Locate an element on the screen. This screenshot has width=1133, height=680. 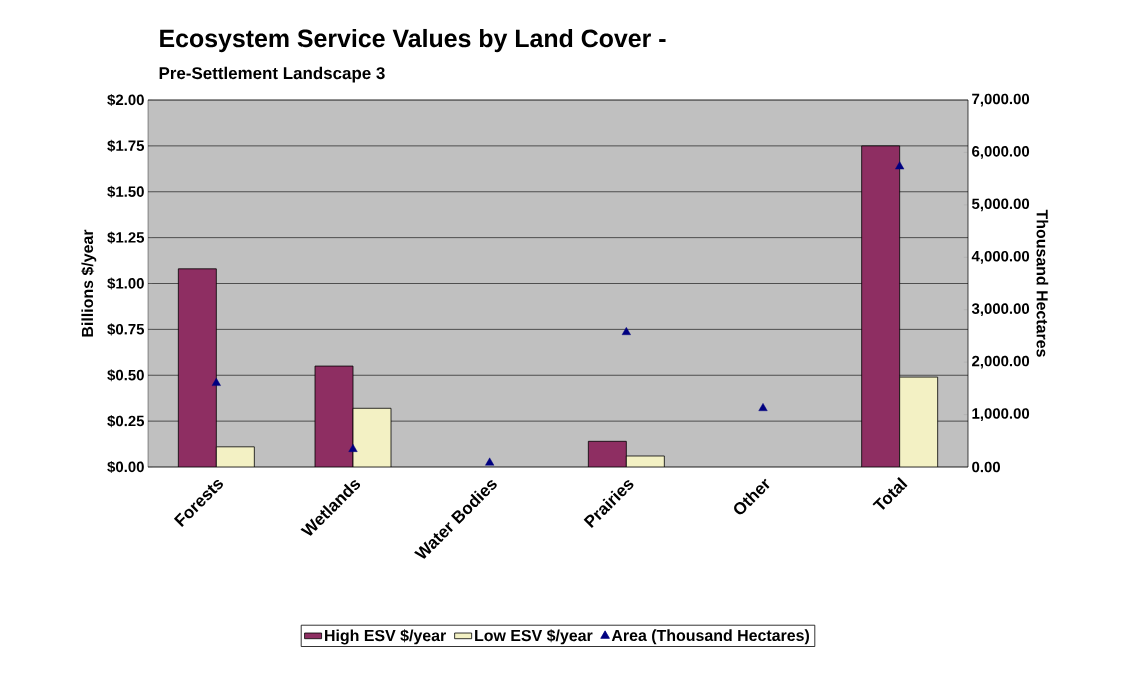
y2-tick-label: 4,000.00 is located at coordinates (1000, 257).